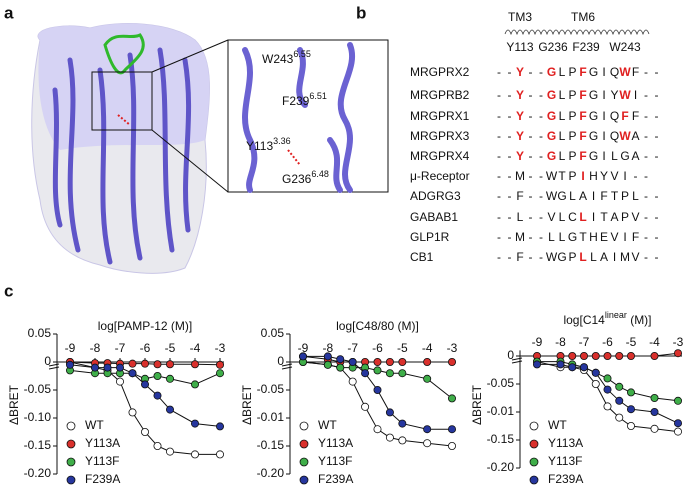 This screenshot has width=685, height=485. What do you see at coordinates (501, 439) in the screenshot?
I see `y-tick-label: -0.15` at bounding box center [501, 439].